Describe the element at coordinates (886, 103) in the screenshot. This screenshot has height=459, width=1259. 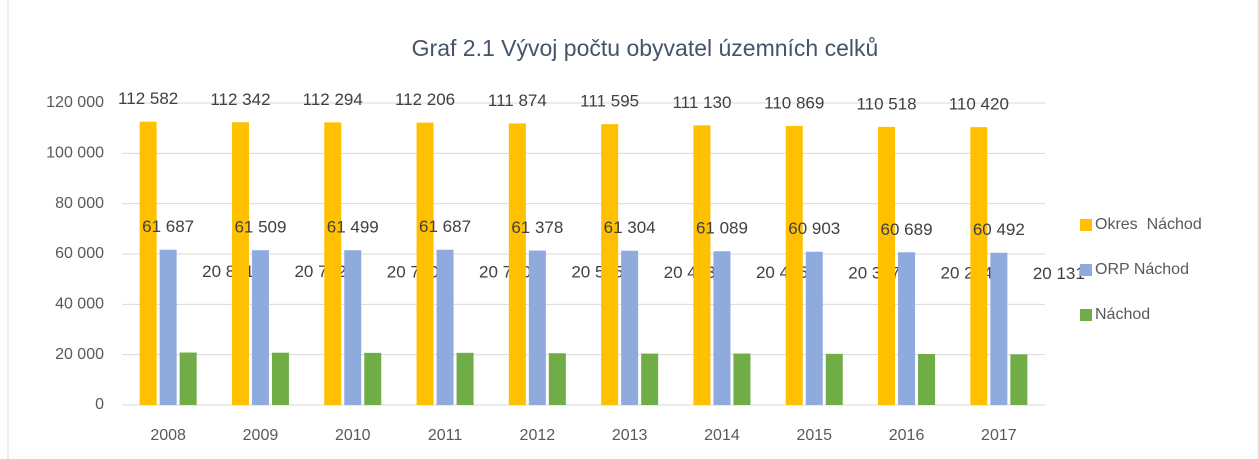
I see `data-label: 110 518` at that location.